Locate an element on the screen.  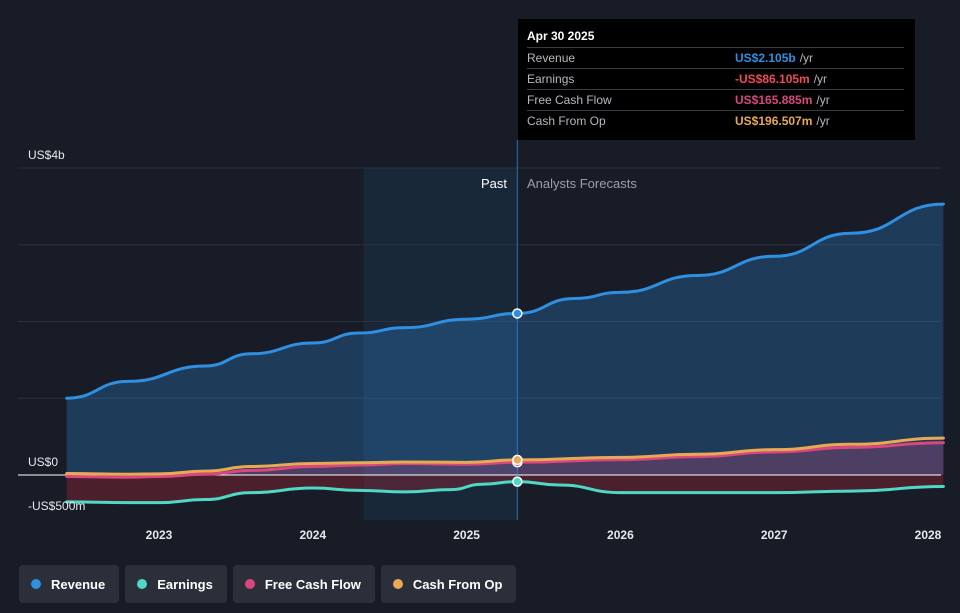
y-tick-label-negative: -US$500m is located at coordinates (56, 506).